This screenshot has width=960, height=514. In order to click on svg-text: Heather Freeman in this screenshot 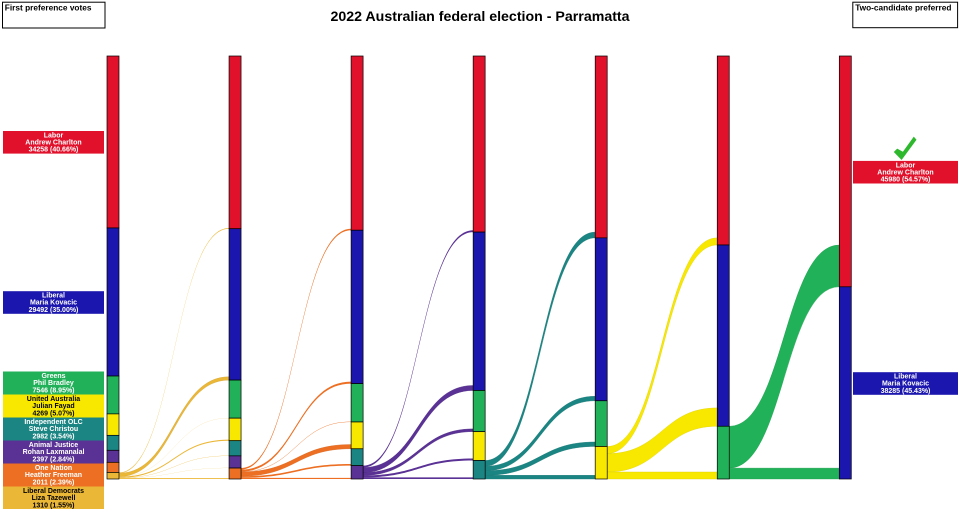, I will do `click(53, 475)`.